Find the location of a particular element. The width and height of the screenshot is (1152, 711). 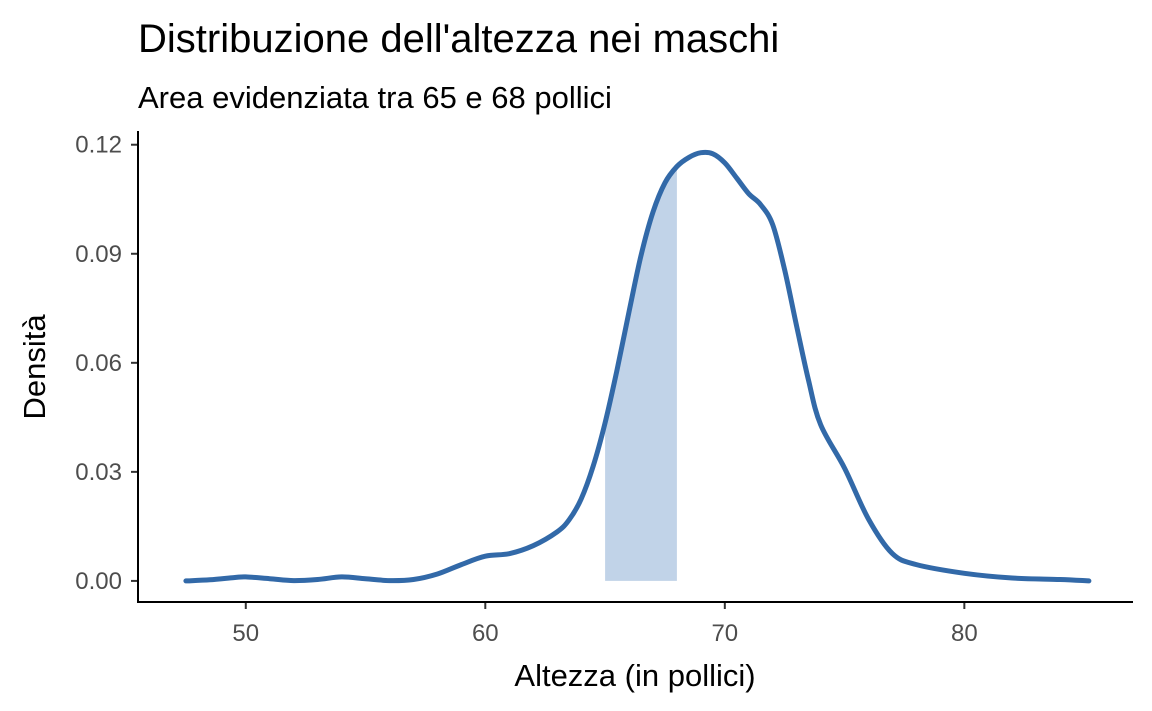

x-tick-label: 70 is located at coordinates (724, 633).